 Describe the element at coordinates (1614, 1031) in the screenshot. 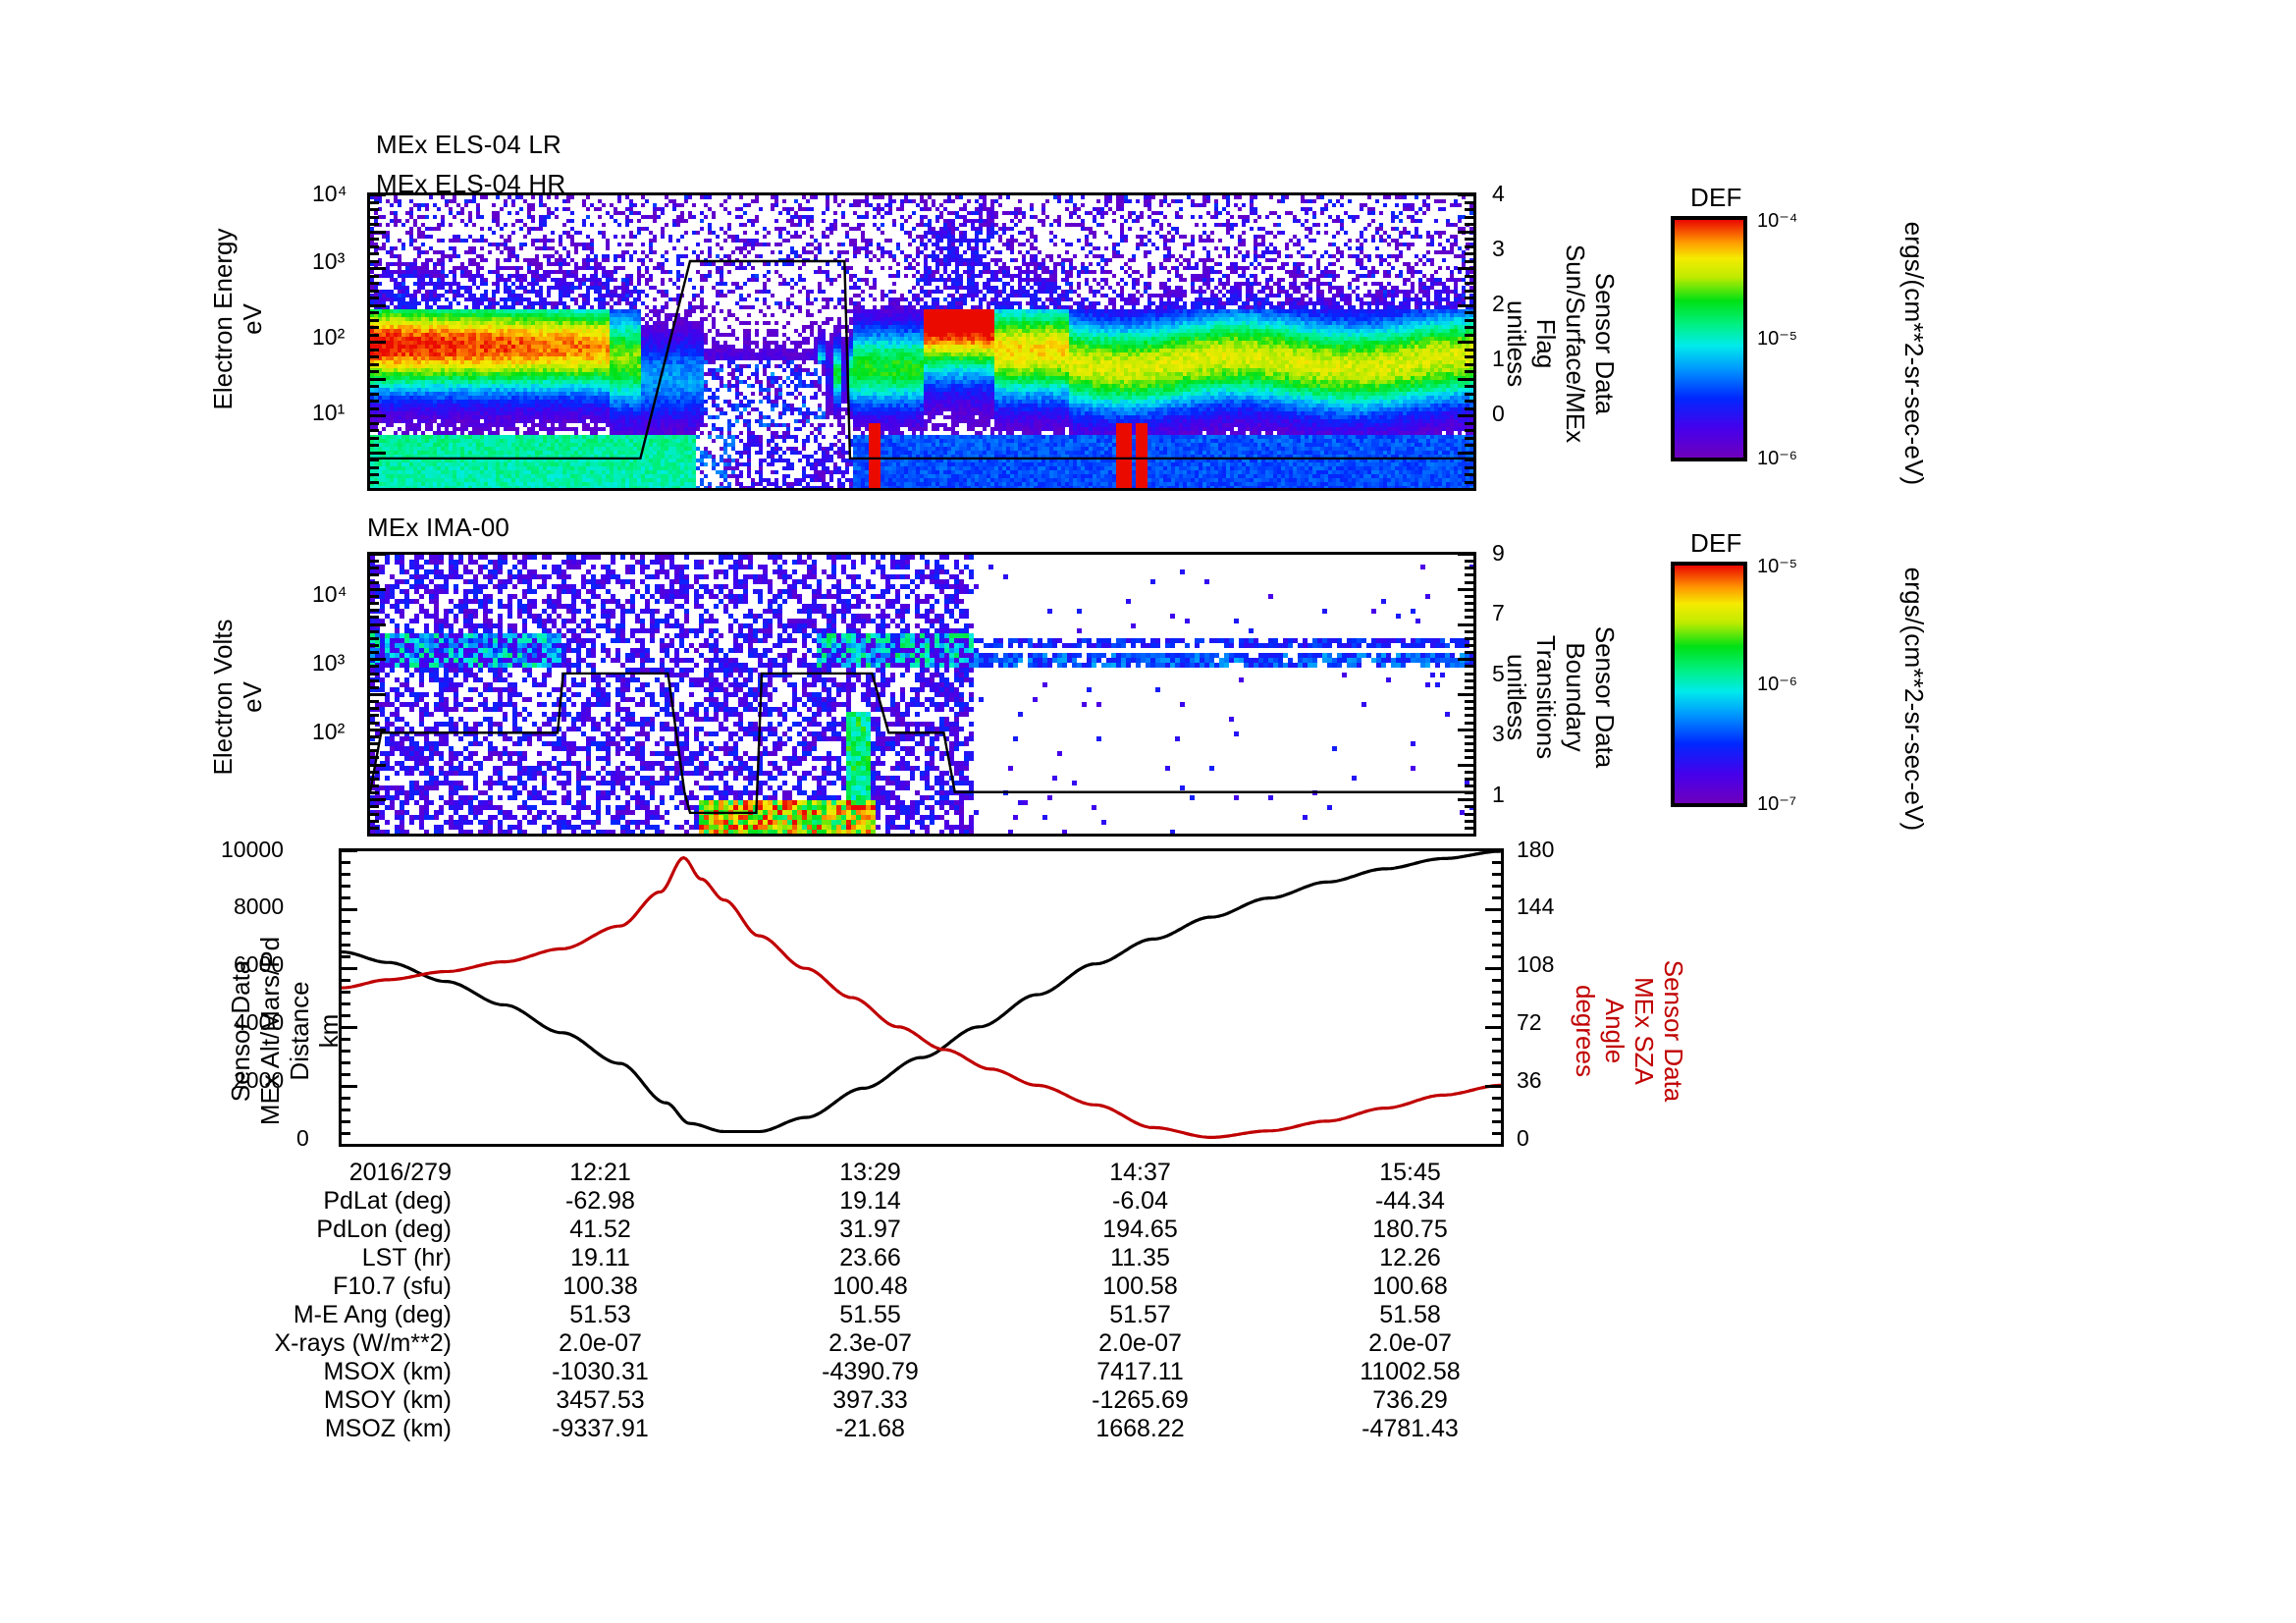

I see `panel3-rlabel-line3: Angle` at that location.